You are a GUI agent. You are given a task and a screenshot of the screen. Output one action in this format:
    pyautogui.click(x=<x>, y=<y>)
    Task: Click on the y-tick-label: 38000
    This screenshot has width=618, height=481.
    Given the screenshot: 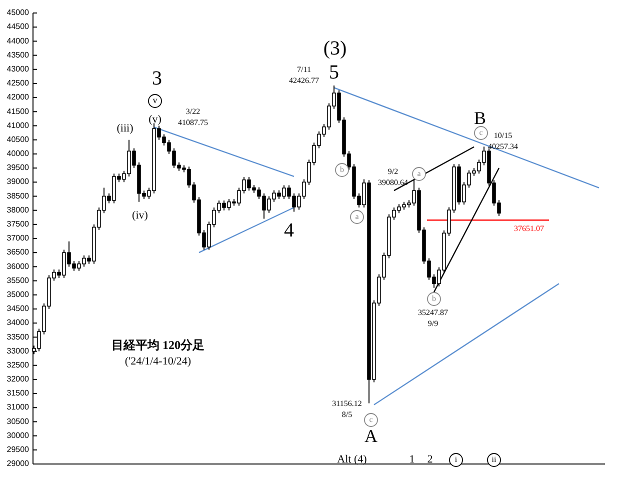 What is the action you would take?
    pyautogui.click(x=18, y=209)
    